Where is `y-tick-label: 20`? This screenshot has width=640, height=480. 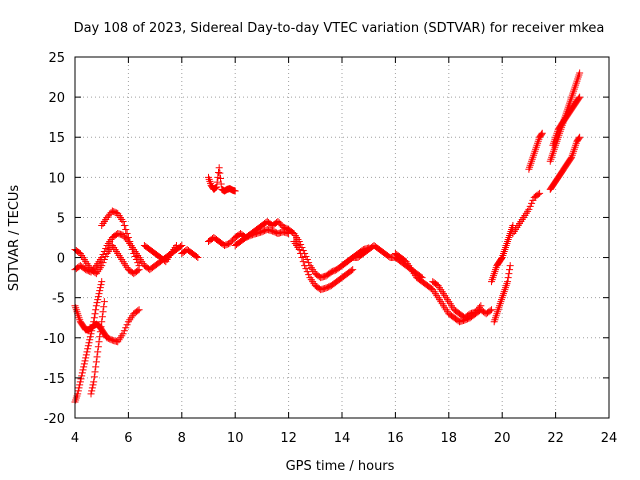
y-tick-label: 20 is located at coordinates (56, 98).